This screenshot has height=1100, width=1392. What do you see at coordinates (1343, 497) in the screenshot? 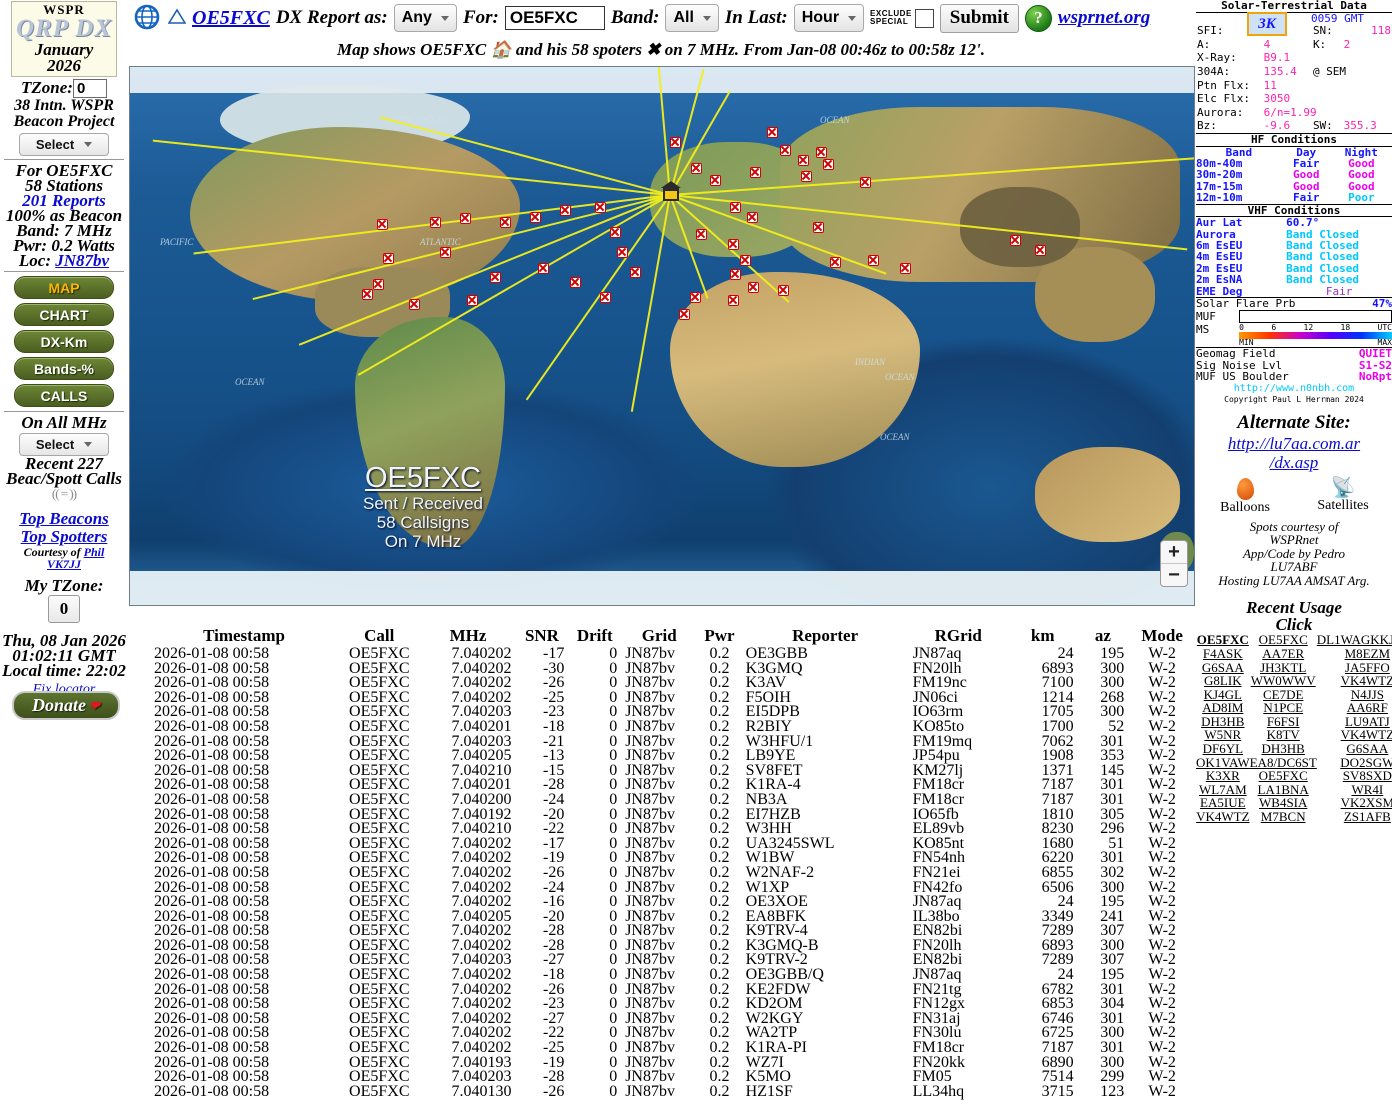
I see `satellites-link: 📡 Satellites` at bounding box center [1343, 497].